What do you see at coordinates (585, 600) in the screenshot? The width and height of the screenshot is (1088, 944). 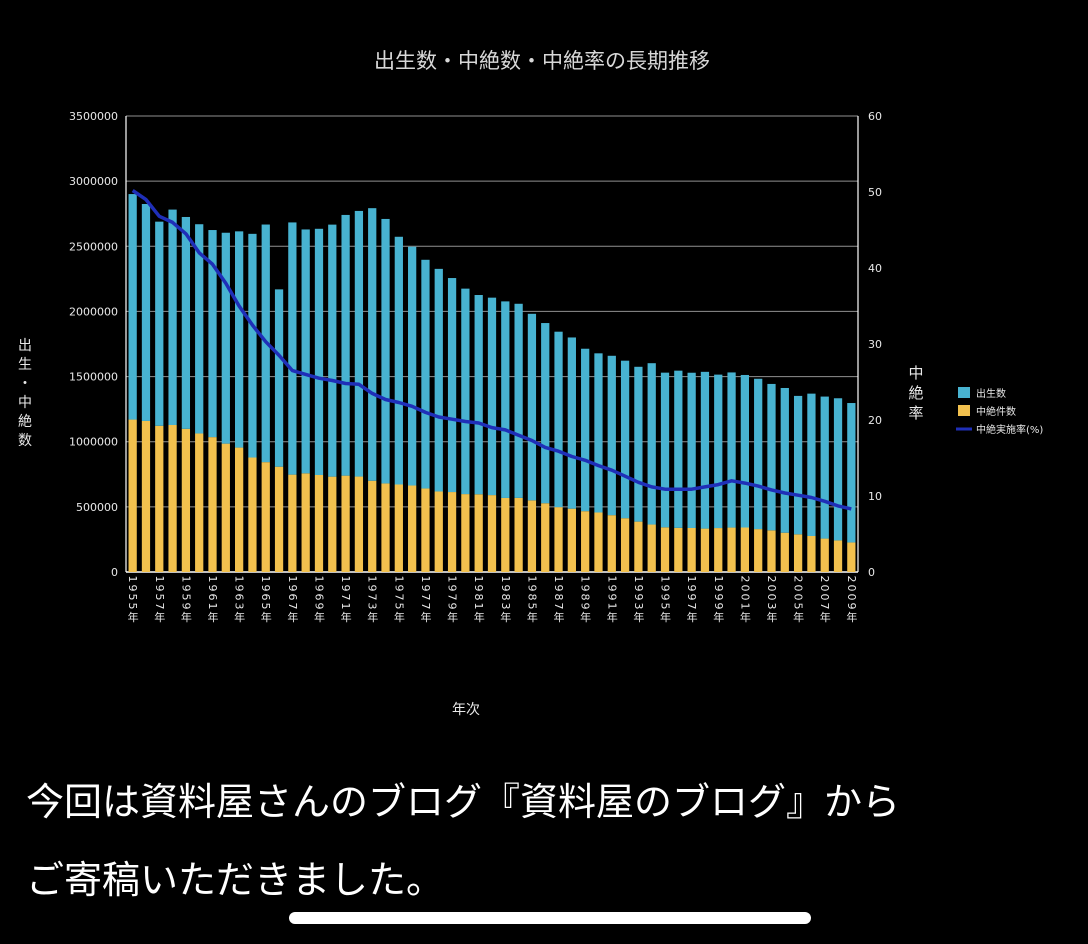 I see `x-tick-label: 1989年` at bounding box center [585, 600].